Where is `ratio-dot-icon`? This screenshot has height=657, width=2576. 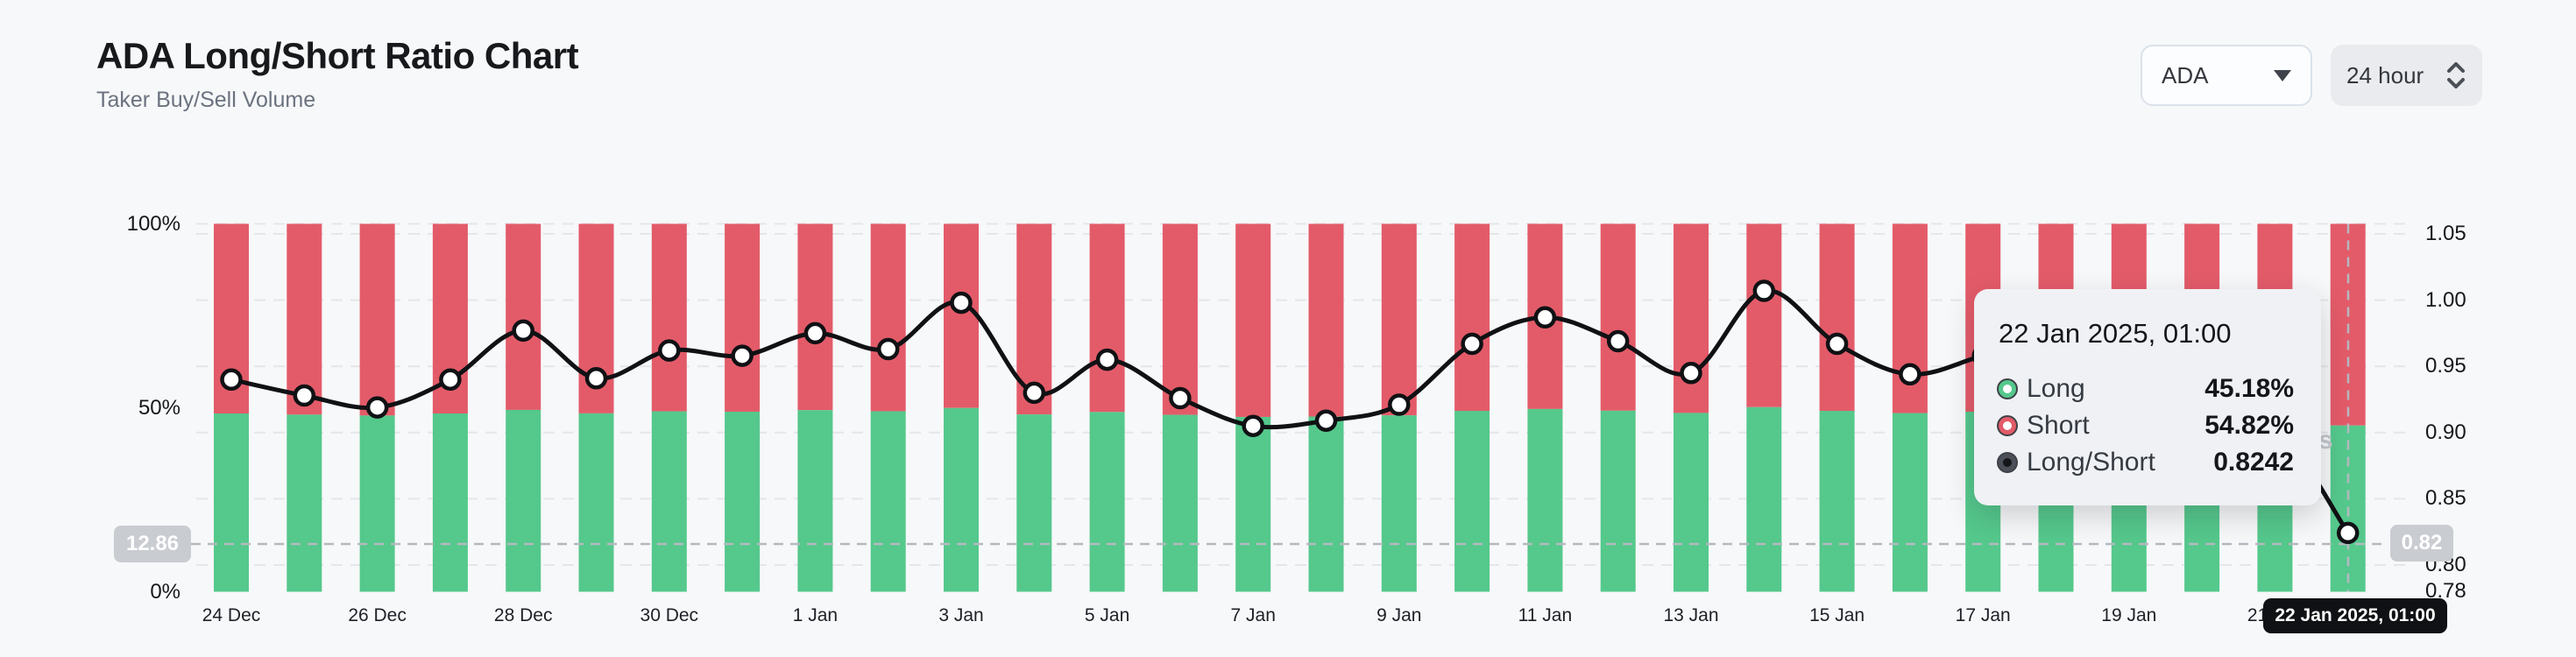 ratio-dot-icon is located at coordinates (2007, 462).